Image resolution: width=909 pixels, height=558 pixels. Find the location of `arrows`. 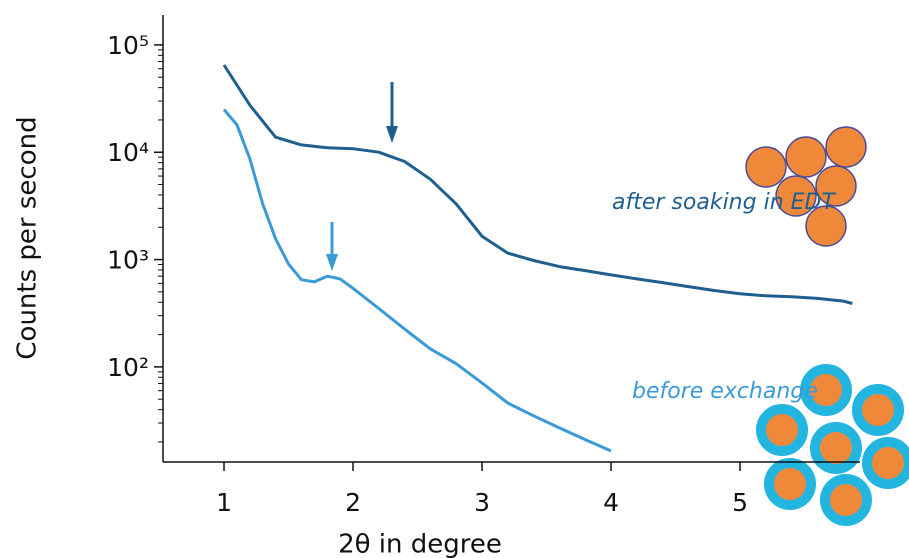

arrows is located at coordinates (362, 176).